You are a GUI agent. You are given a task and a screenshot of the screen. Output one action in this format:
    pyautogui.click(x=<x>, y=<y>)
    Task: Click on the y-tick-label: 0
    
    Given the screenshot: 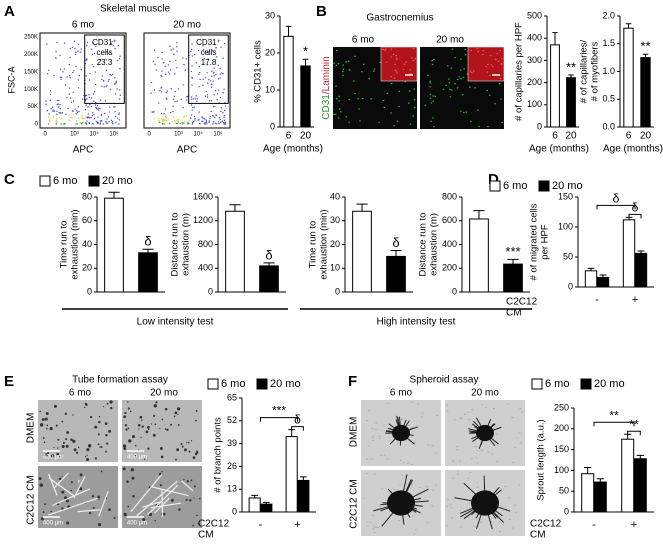 What is the action you would take?
    pyautogui.click(x=454, y=291)
    